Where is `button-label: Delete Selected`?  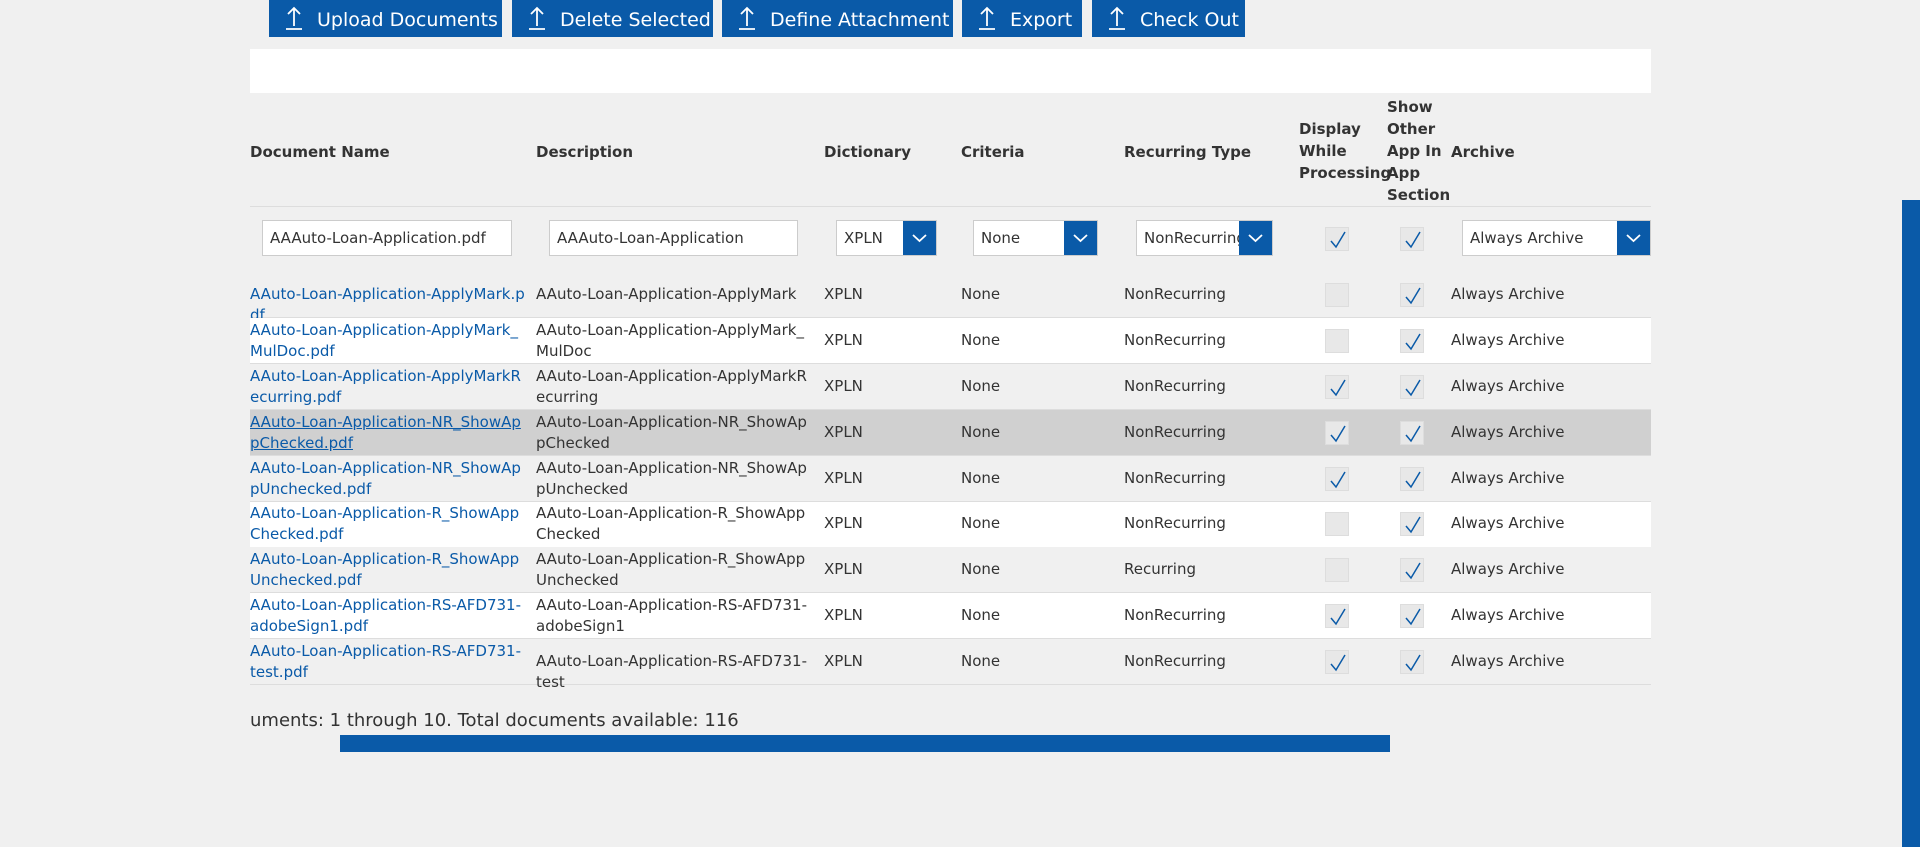 button-label: Delete Selected is located at coordinates (635, 20).